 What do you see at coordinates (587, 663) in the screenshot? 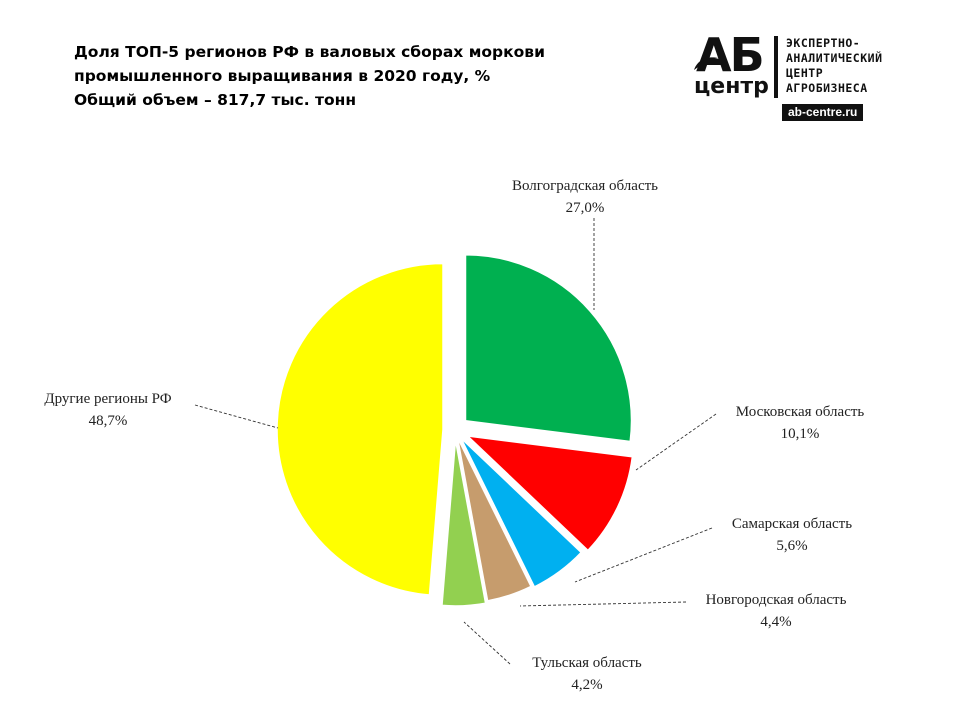
I see `slice-label-5: Тульская область` at bounding box center [587, 663].